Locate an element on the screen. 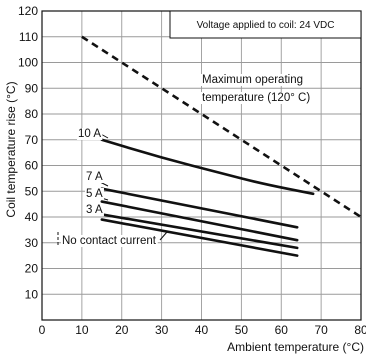 The image size is (366, 360). x-tick-label: 10 is located at coordinates (82, 330).